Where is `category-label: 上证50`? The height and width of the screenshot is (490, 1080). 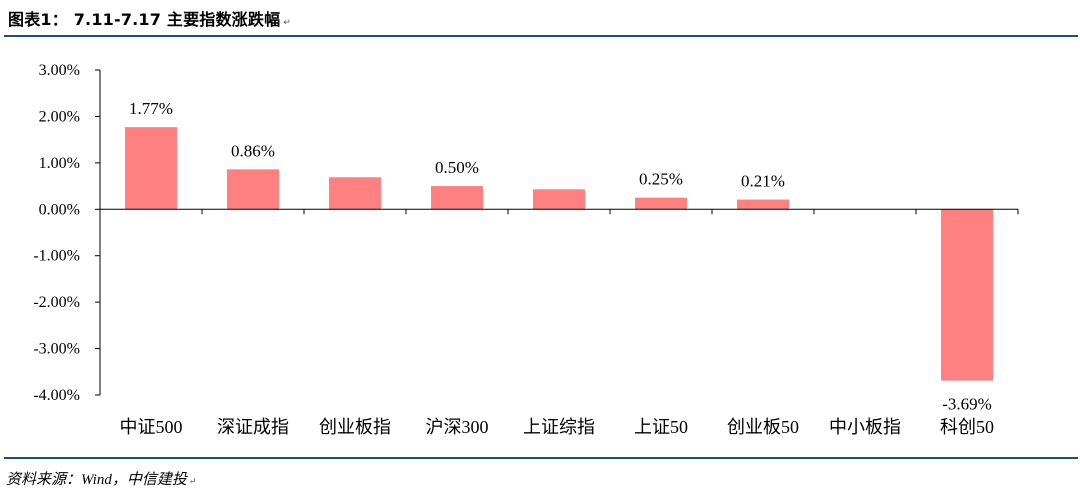
category-label: 上证50 is located at coordinates (661, 427).